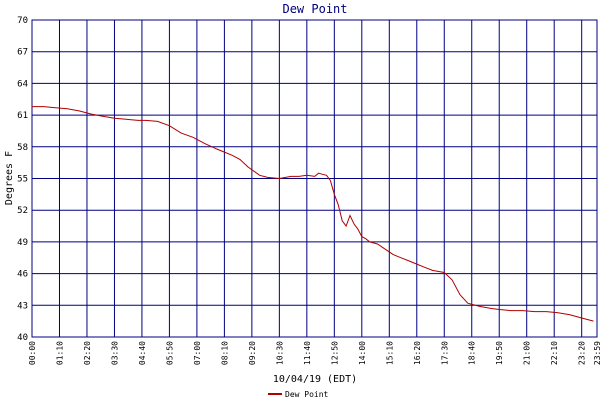 Image resolution: width=600 pixels, height=400 pixels. What do you see at coordinates (224, 353) in the screenshot?
I see `x-tick-label: 08:10` at bounding box center [224, 353].